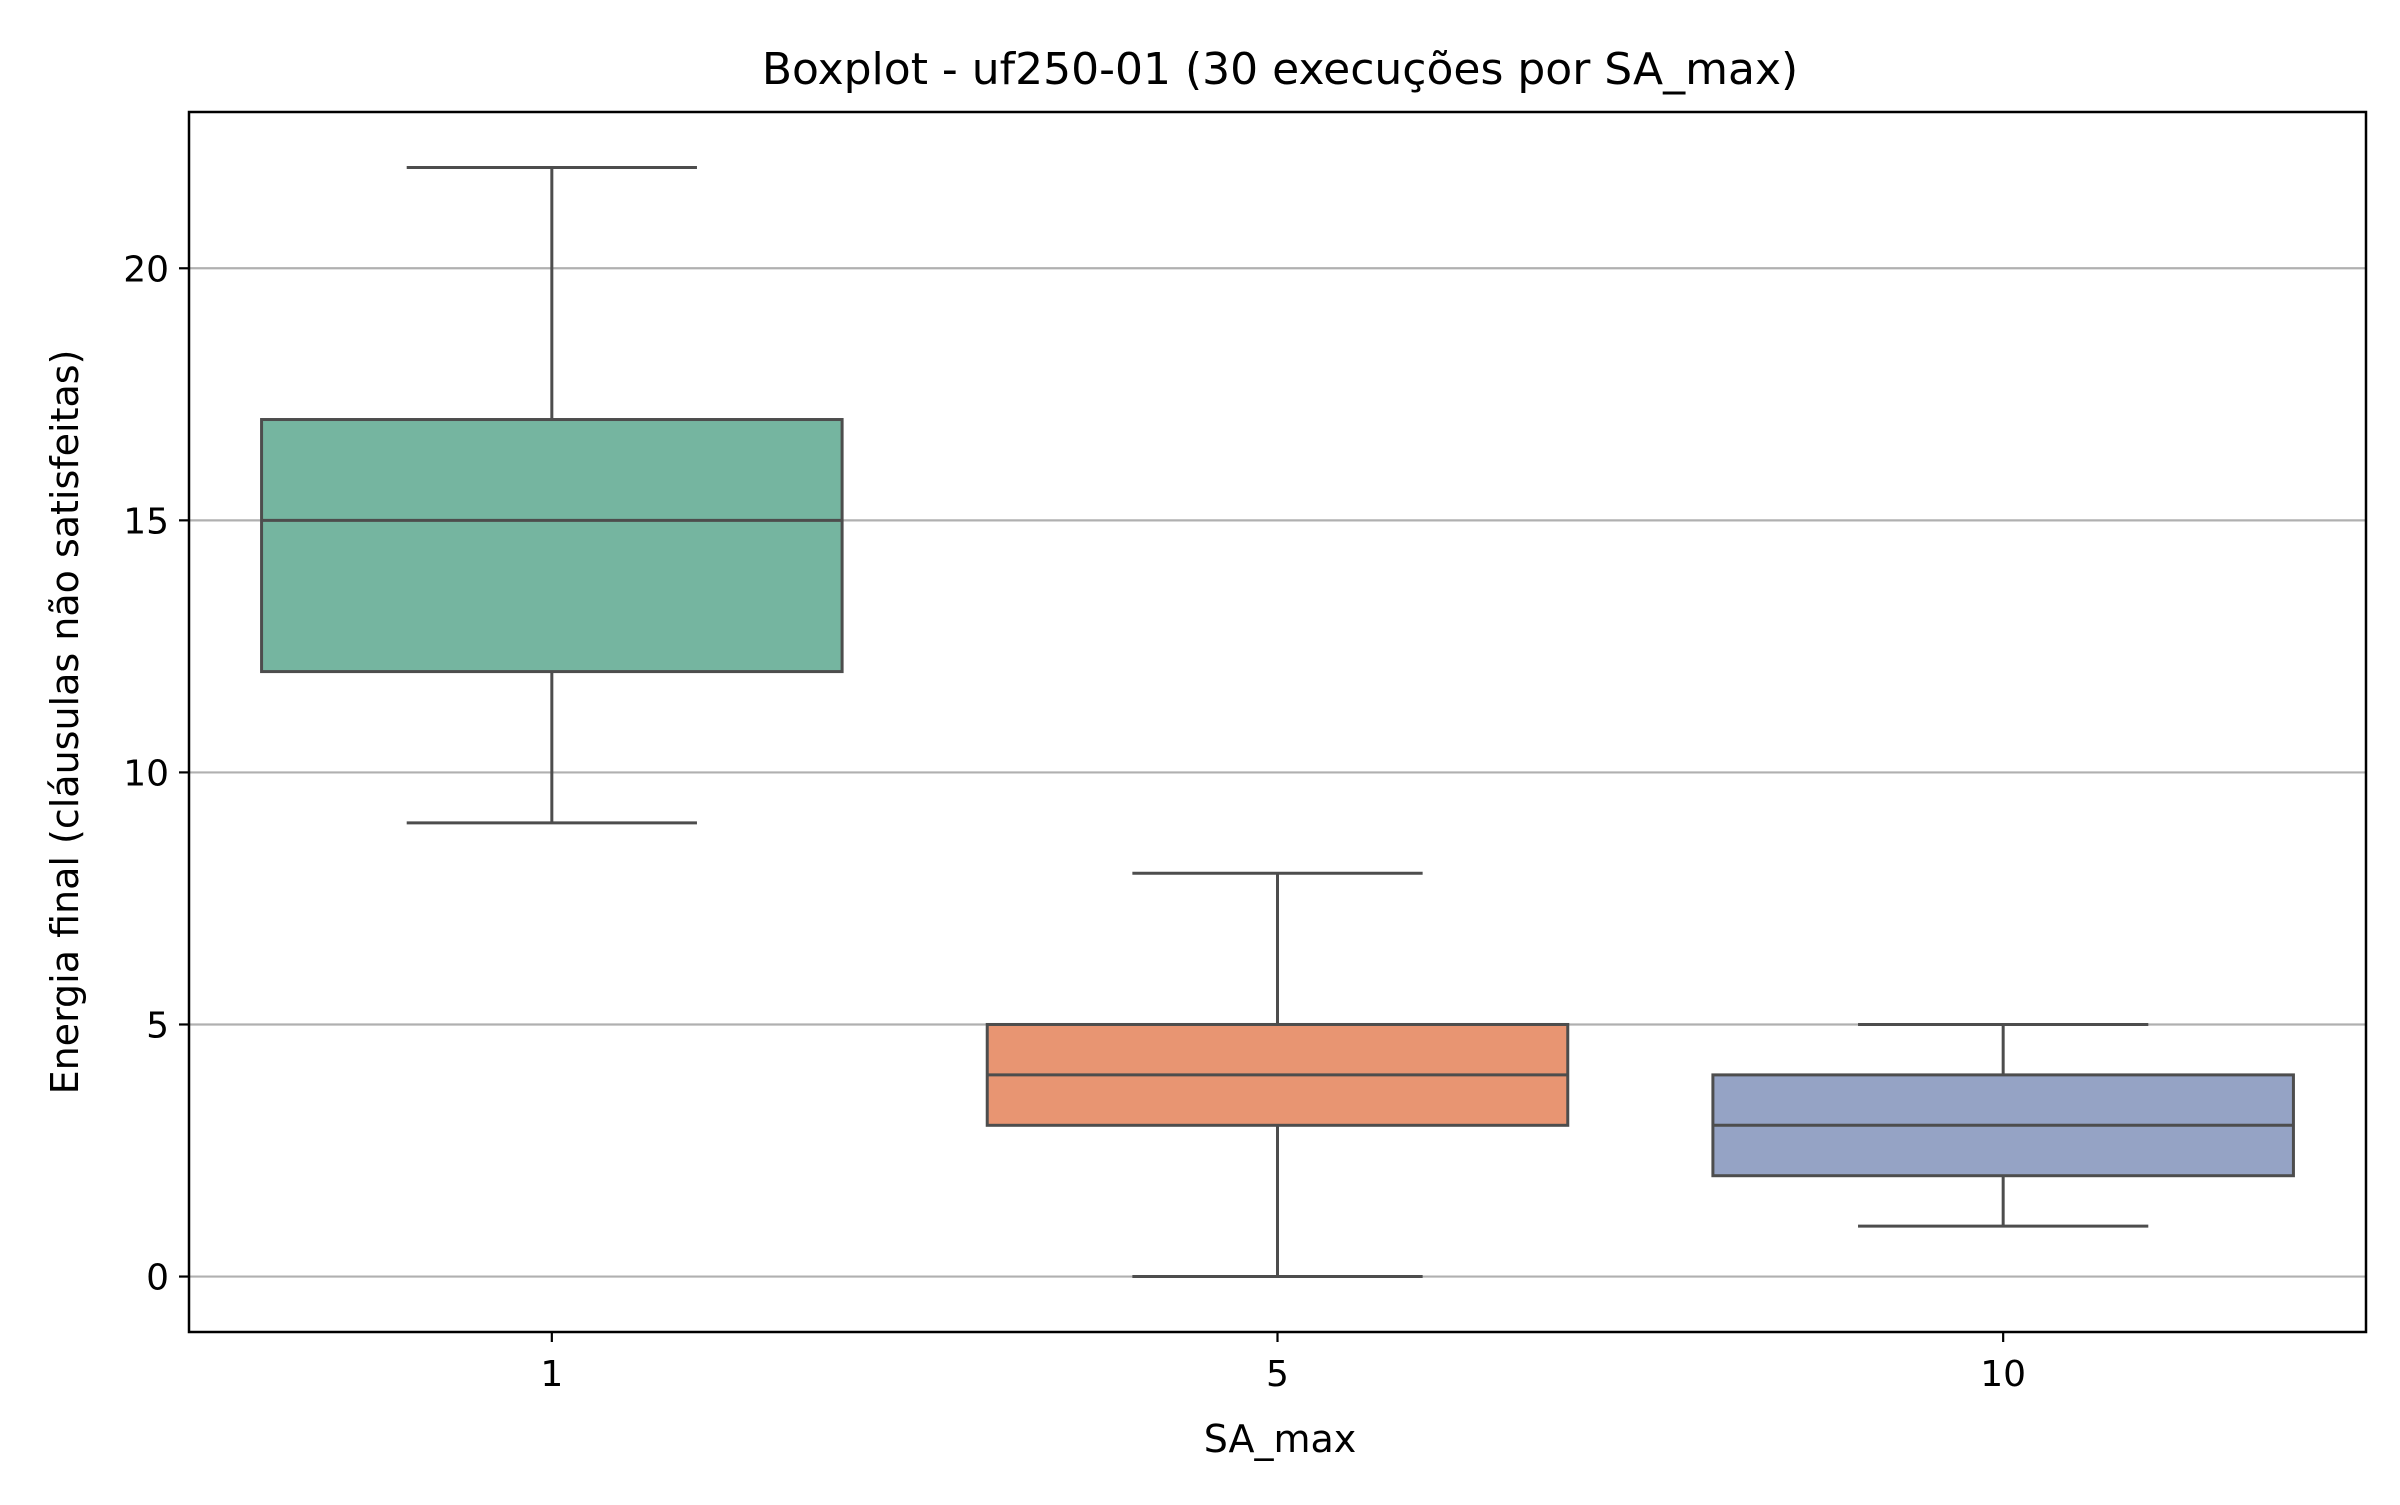  I want to click on x-axis-label: SA_max, so click(1280, 1439).